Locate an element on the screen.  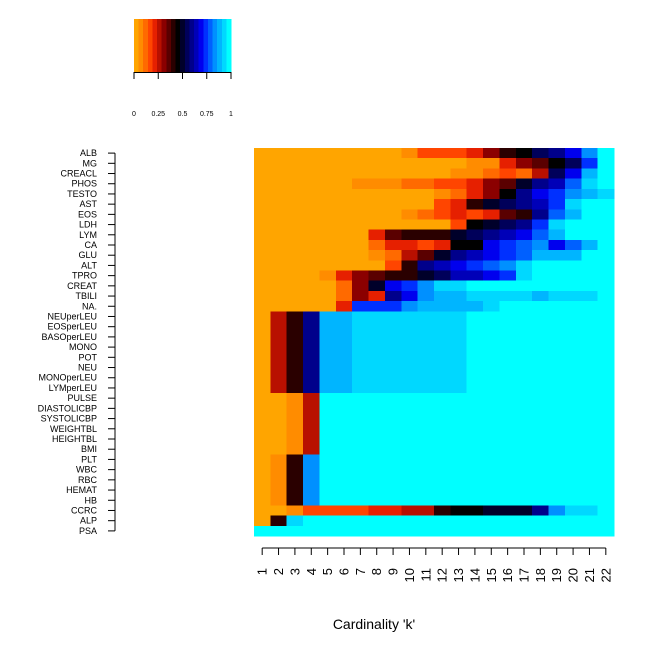
column-label: 3 is located at coordinates (294, 571).